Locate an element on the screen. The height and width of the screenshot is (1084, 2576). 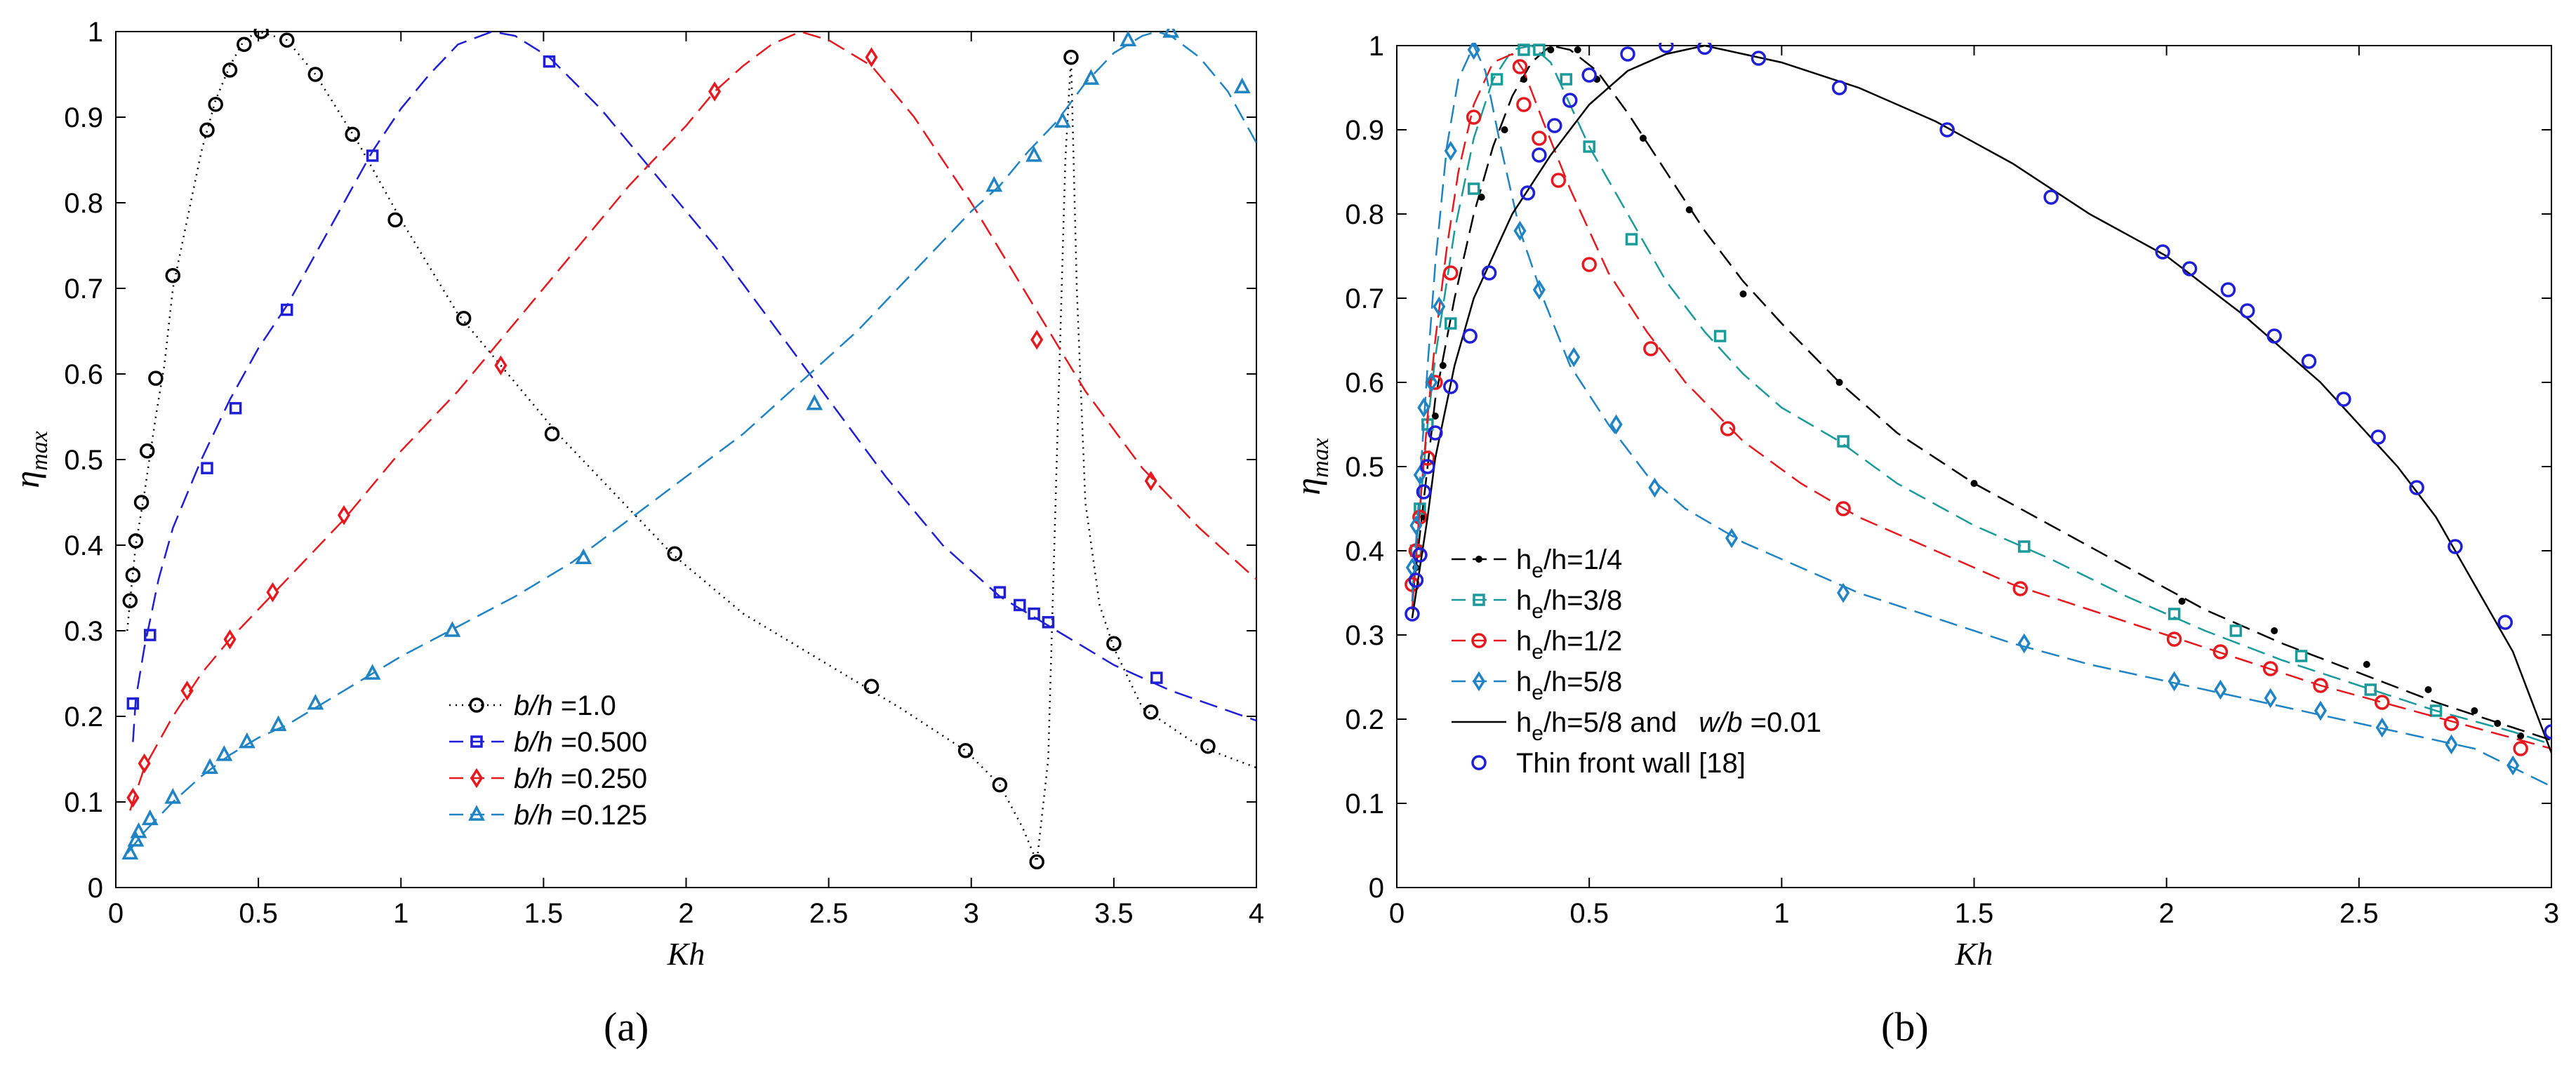
y-tick-label: 1 is located at coordinates (1377, 46).